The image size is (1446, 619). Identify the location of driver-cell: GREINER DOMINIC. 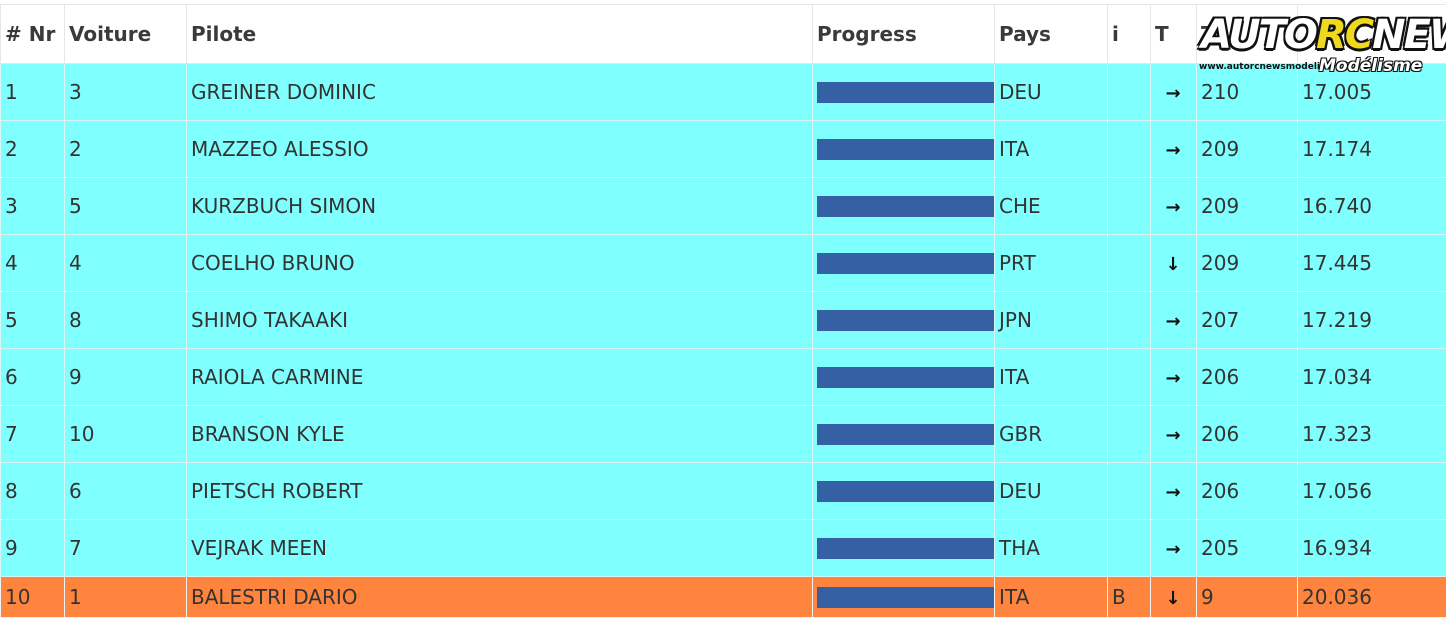
(499, 92).